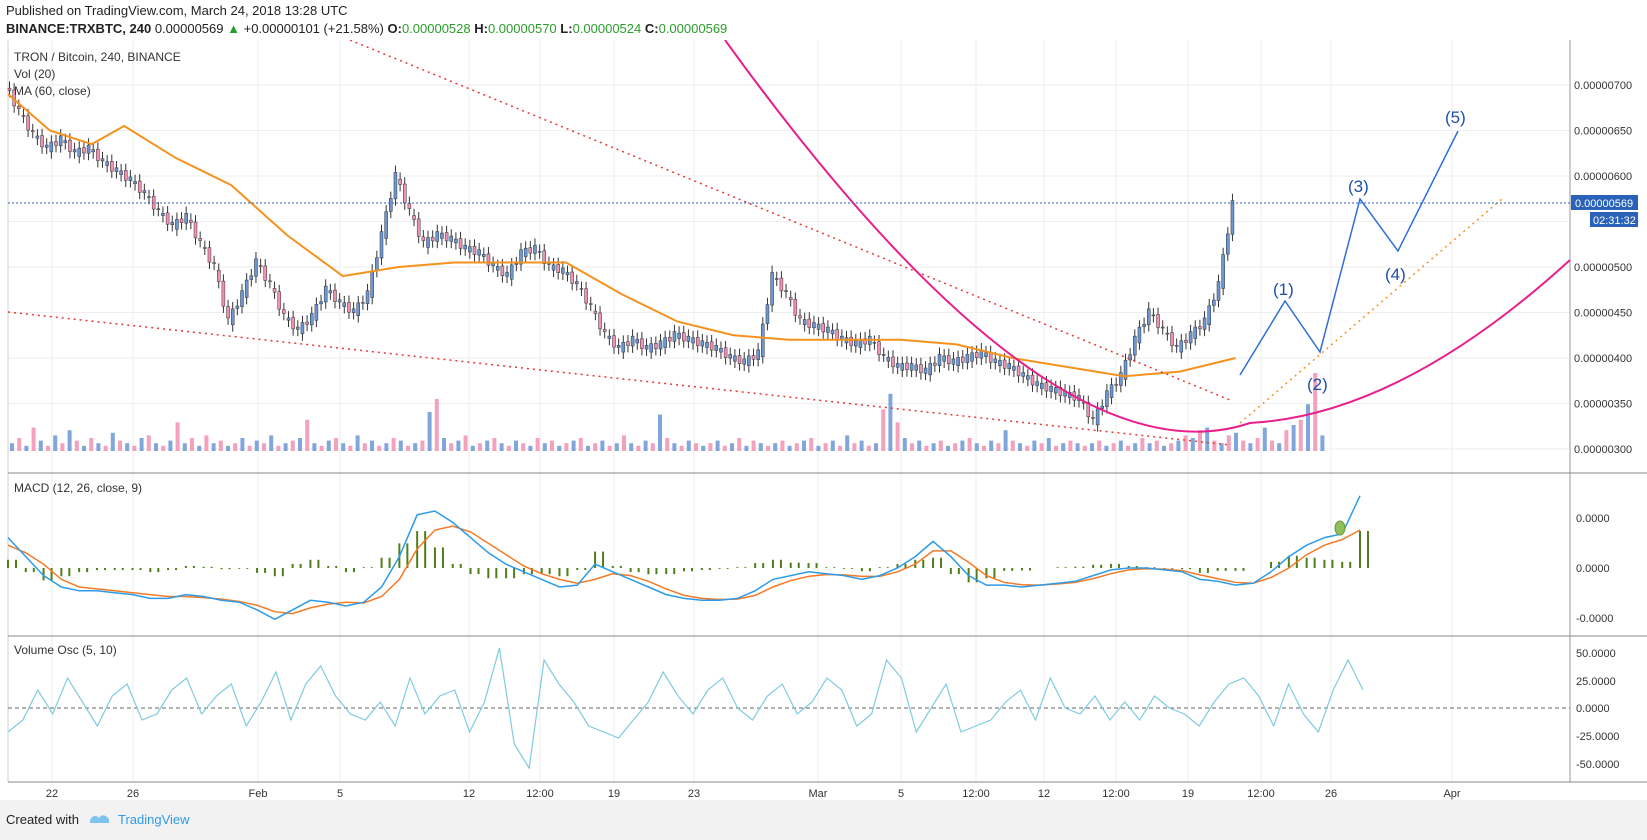 The image size is (1647, 840). I want to click on last-price-badge-text: 0.00000569, so click(1604, 204).